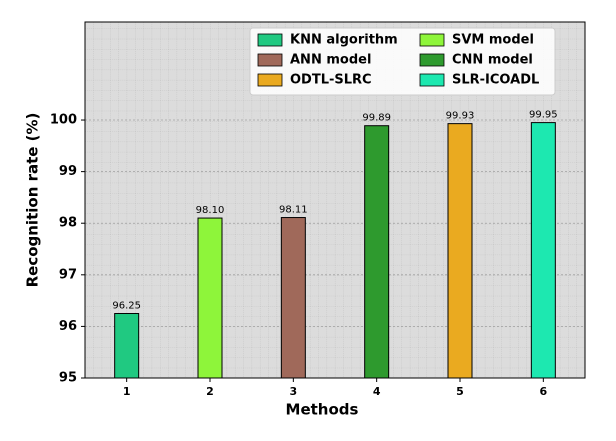  Describe the element at coordinates (68, 171) in the screenshot. I see `y-tick-label: 99` at that location.